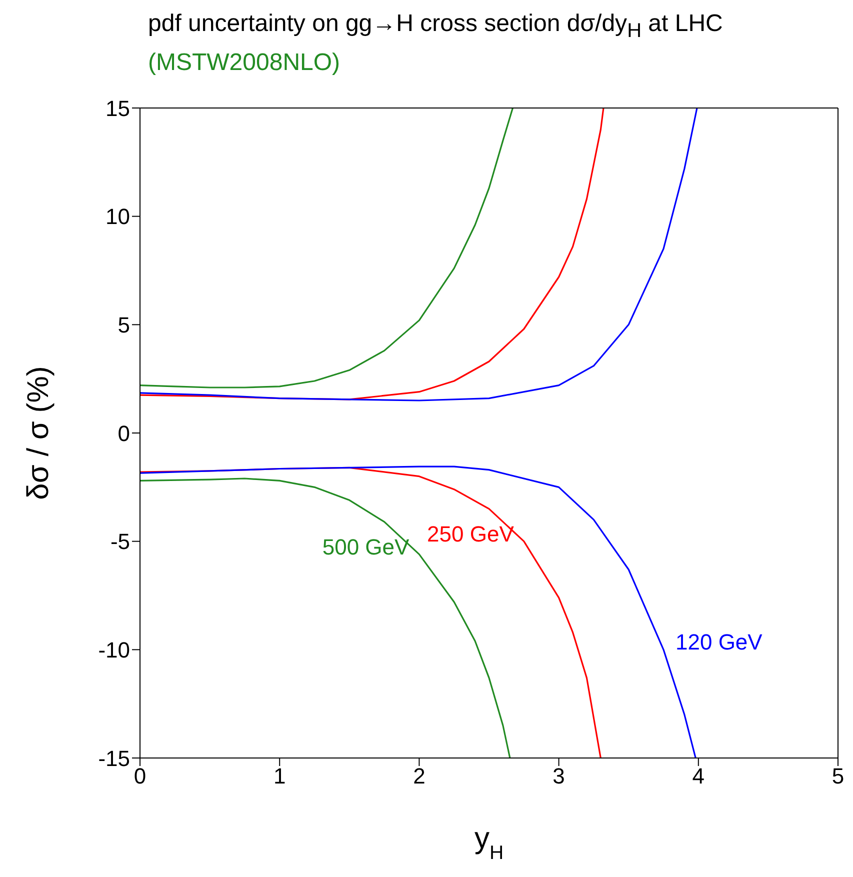 The width and height of the screenshot is (853, 877). I want to click on y-tick-label: -10, so click(114, 649).